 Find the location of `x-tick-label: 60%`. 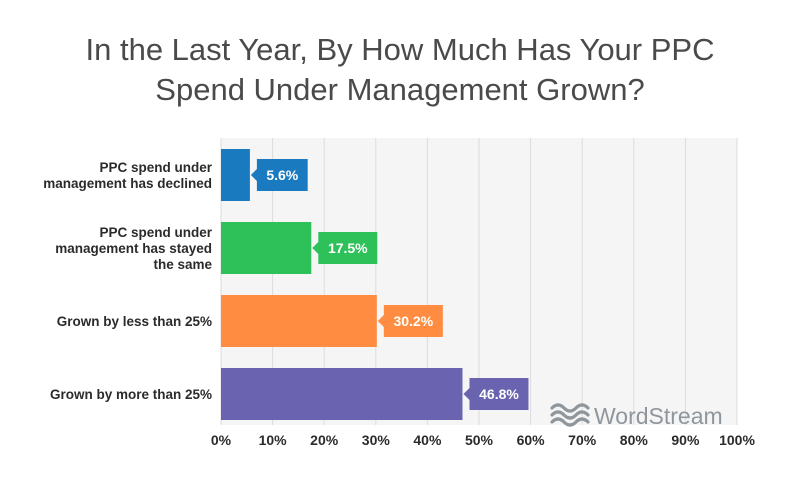

x-tick-label: 60% is located at coordinates (531, 440).